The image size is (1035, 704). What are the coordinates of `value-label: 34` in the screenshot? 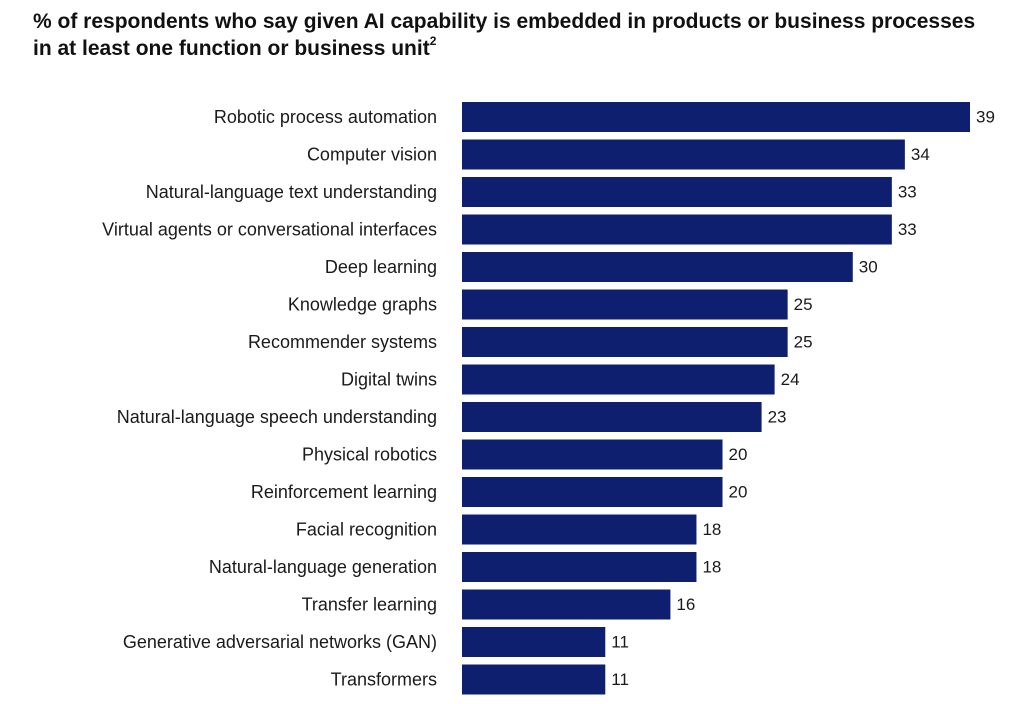 It's located at (920, 154).